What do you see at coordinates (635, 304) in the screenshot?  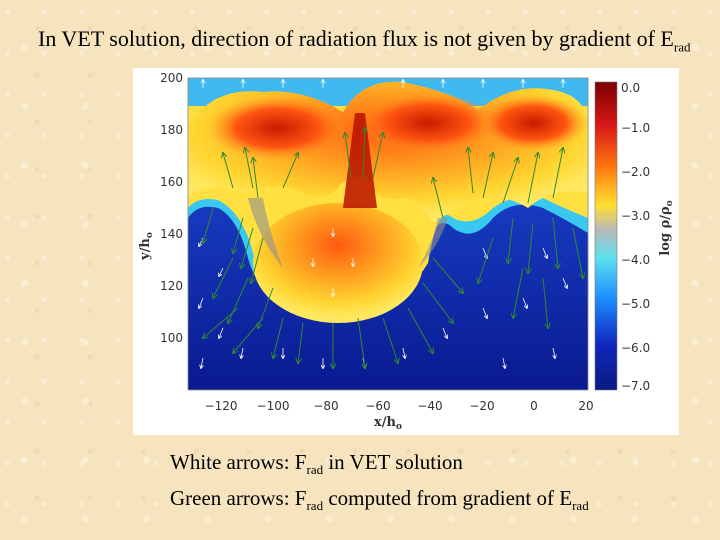 I see `colorbar-tick: −5.0` at bounding box center [635, 304].